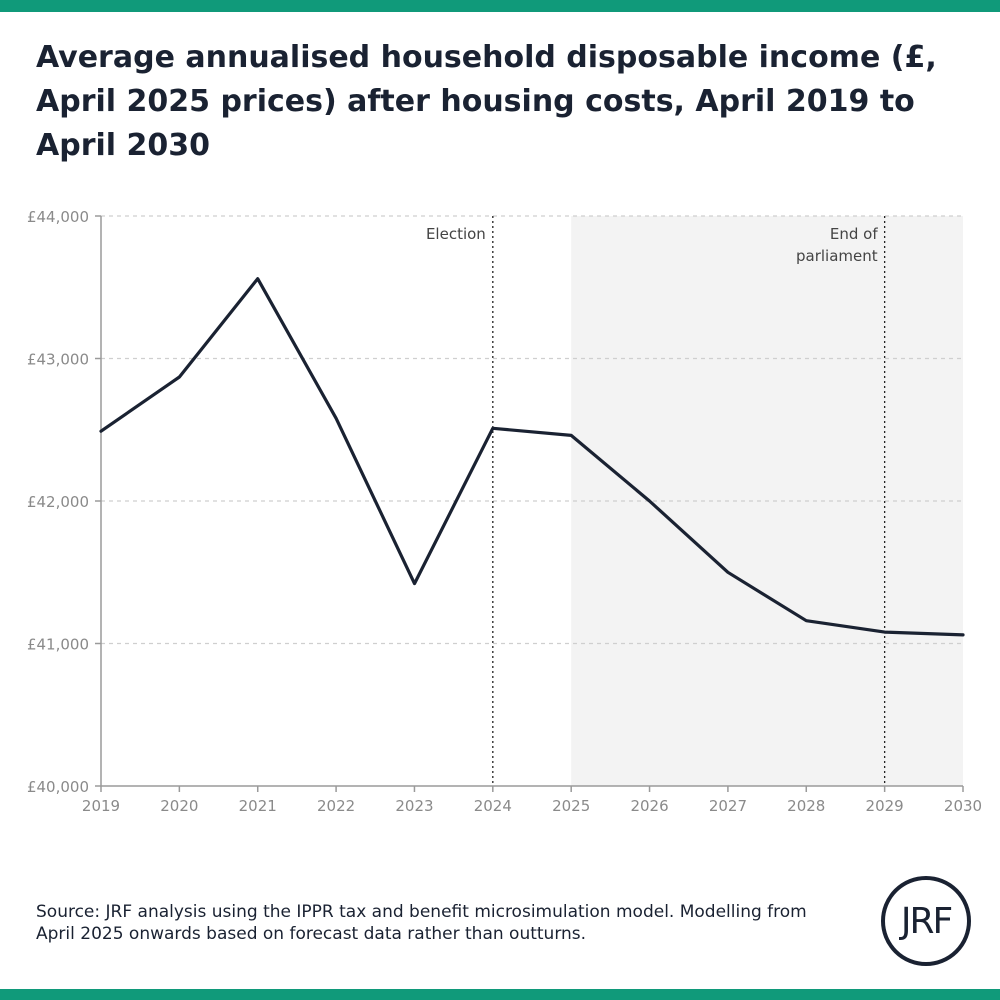 Image resolution: width=1000 pixels, height=1000 pixels. What do you see at coordinates (258, 806) in the screenshot?
I see `x-tick-label: 2021` at bounding box center [258, 806].